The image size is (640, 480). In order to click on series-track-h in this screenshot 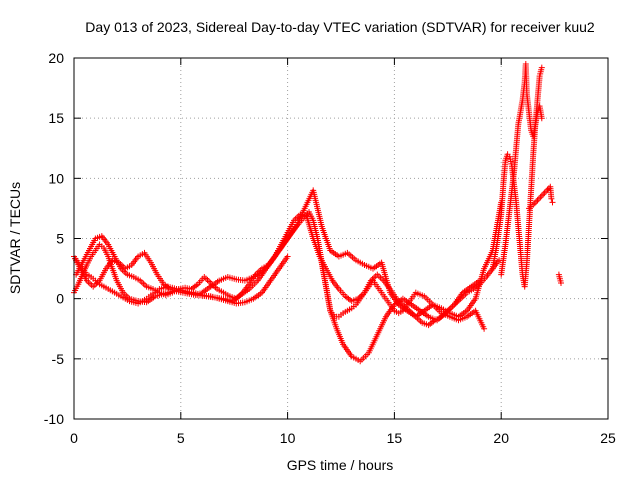, I will do `click(401, 283)`.